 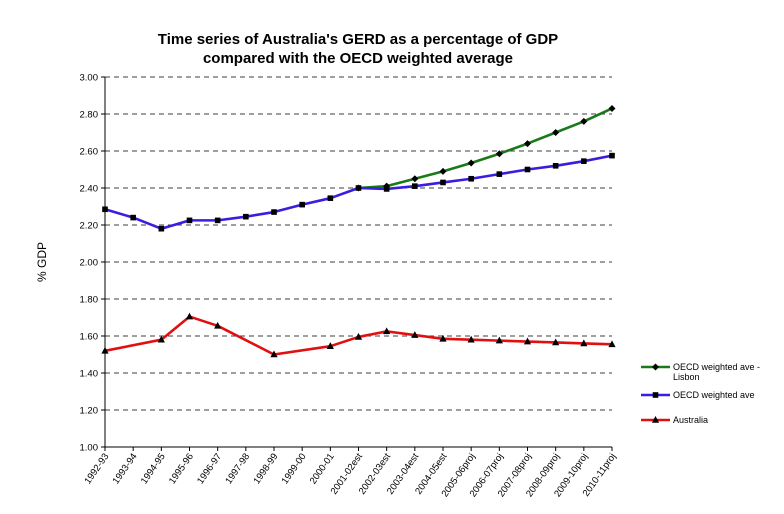 What do you see at coordinates (89, 411) in the screenshot?
I see `y-tick-label: 1.20` at bounding box center [89, 411].